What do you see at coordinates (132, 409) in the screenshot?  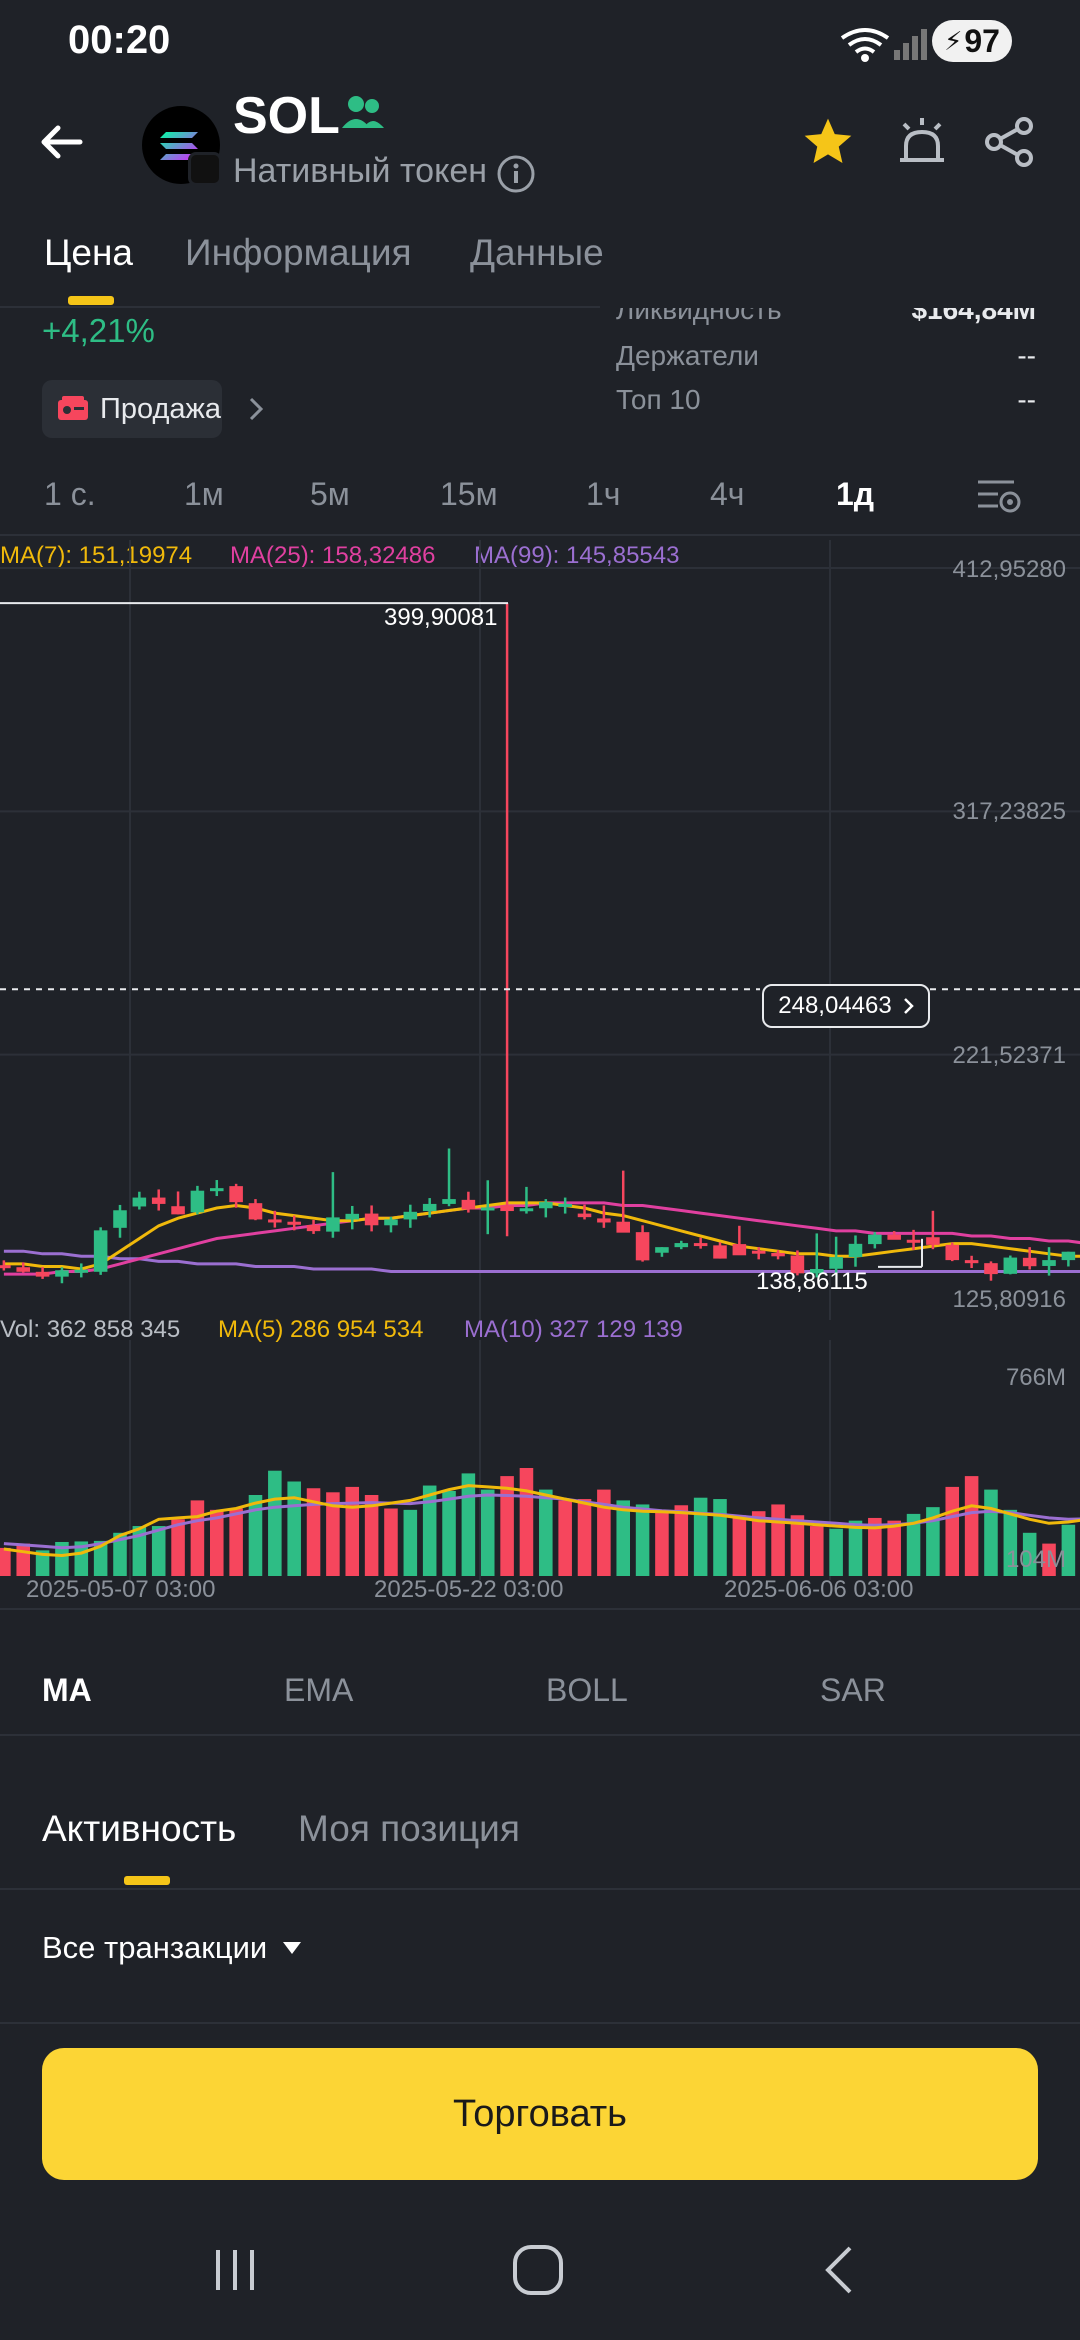 I see `sell-tag: Продажа` at bounding box center [132, 409].